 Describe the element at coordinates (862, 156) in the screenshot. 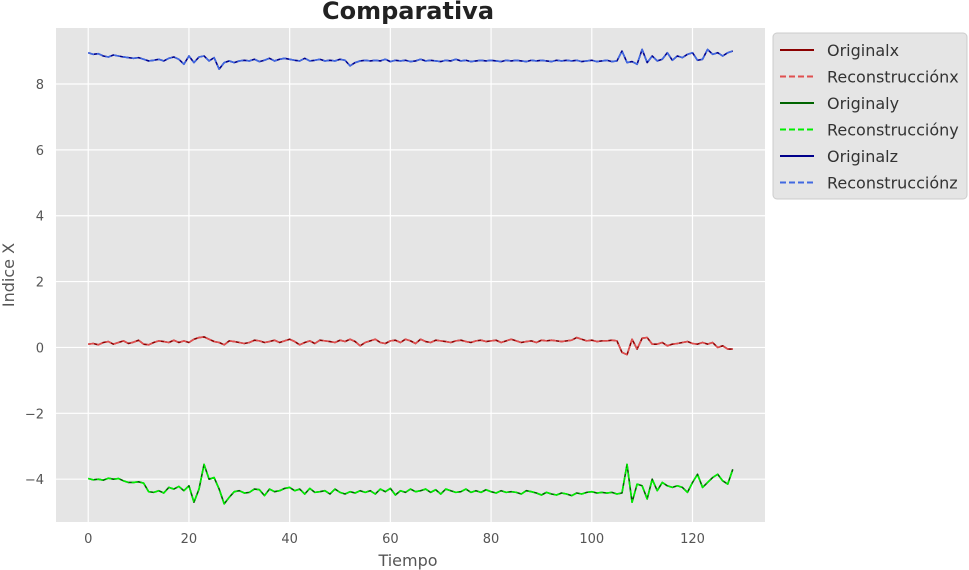

I see `legend-label: Originalz` at that location.